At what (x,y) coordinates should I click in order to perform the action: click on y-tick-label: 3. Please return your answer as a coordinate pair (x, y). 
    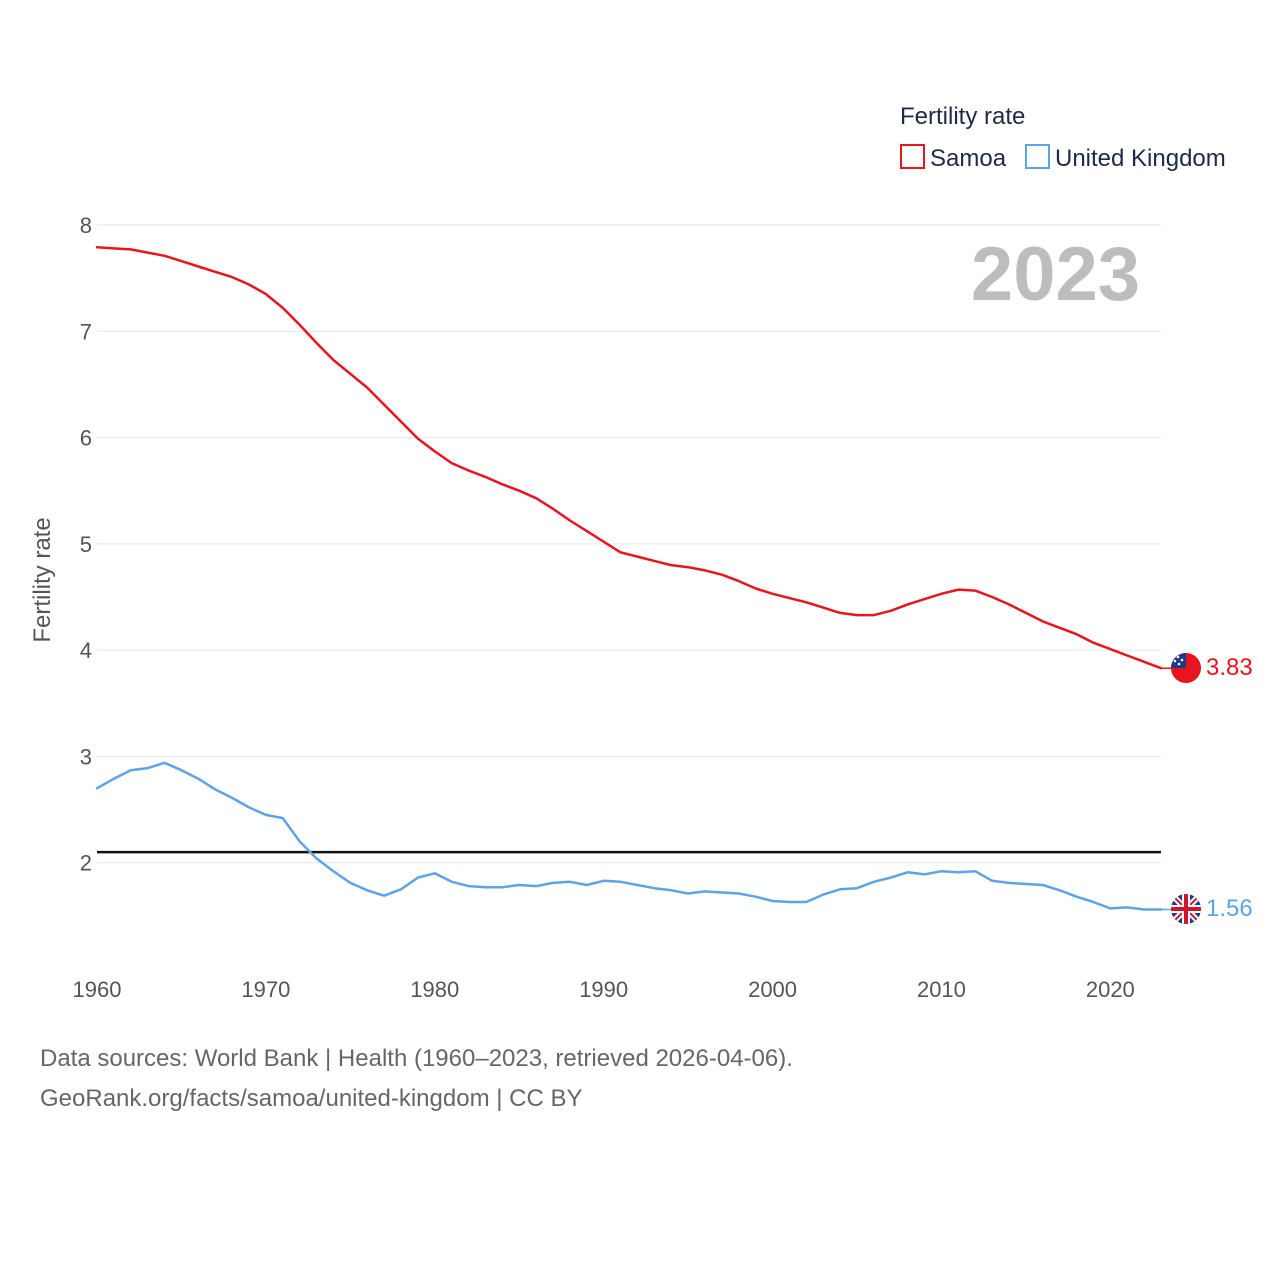
    Looking at the image, I should click on (86, 756).